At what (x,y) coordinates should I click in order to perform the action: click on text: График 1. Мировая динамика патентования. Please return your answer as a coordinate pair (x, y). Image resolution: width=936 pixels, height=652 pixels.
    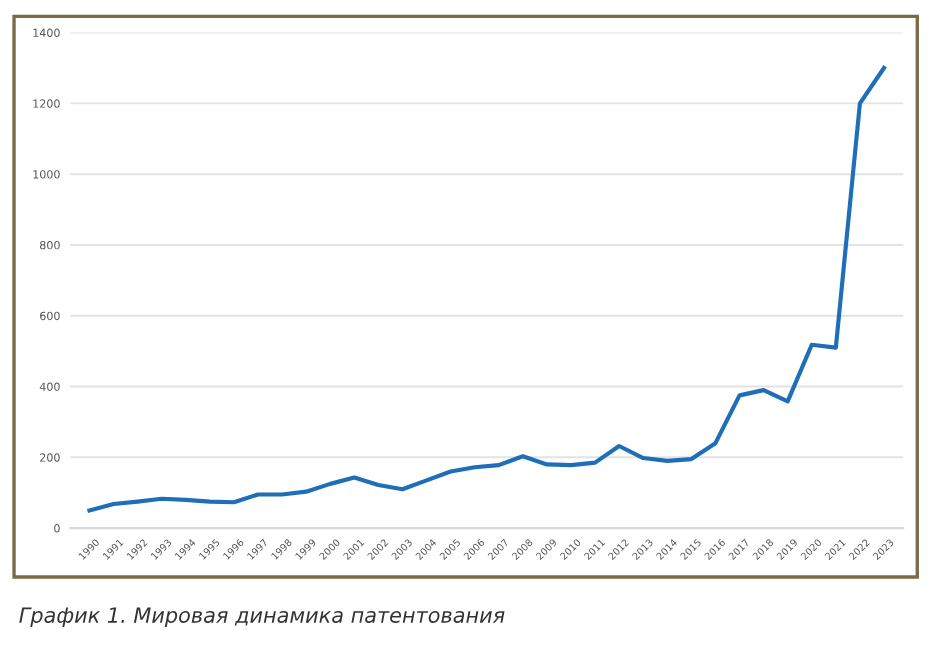
    Looking at the image, I should click on (262, 617).